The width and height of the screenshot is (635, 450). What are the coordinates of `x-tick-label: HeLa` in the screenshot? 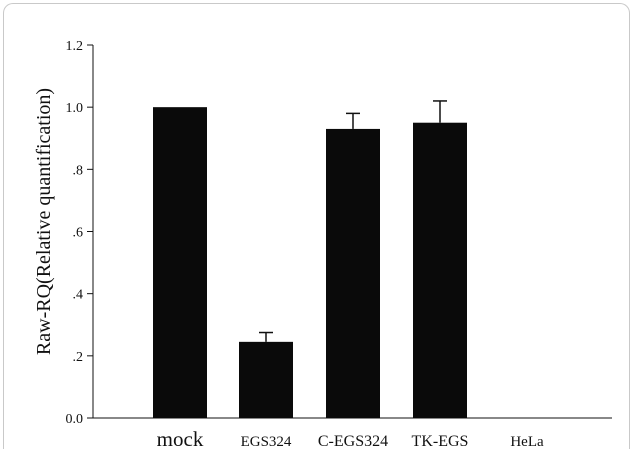 It's located at (527, 442).